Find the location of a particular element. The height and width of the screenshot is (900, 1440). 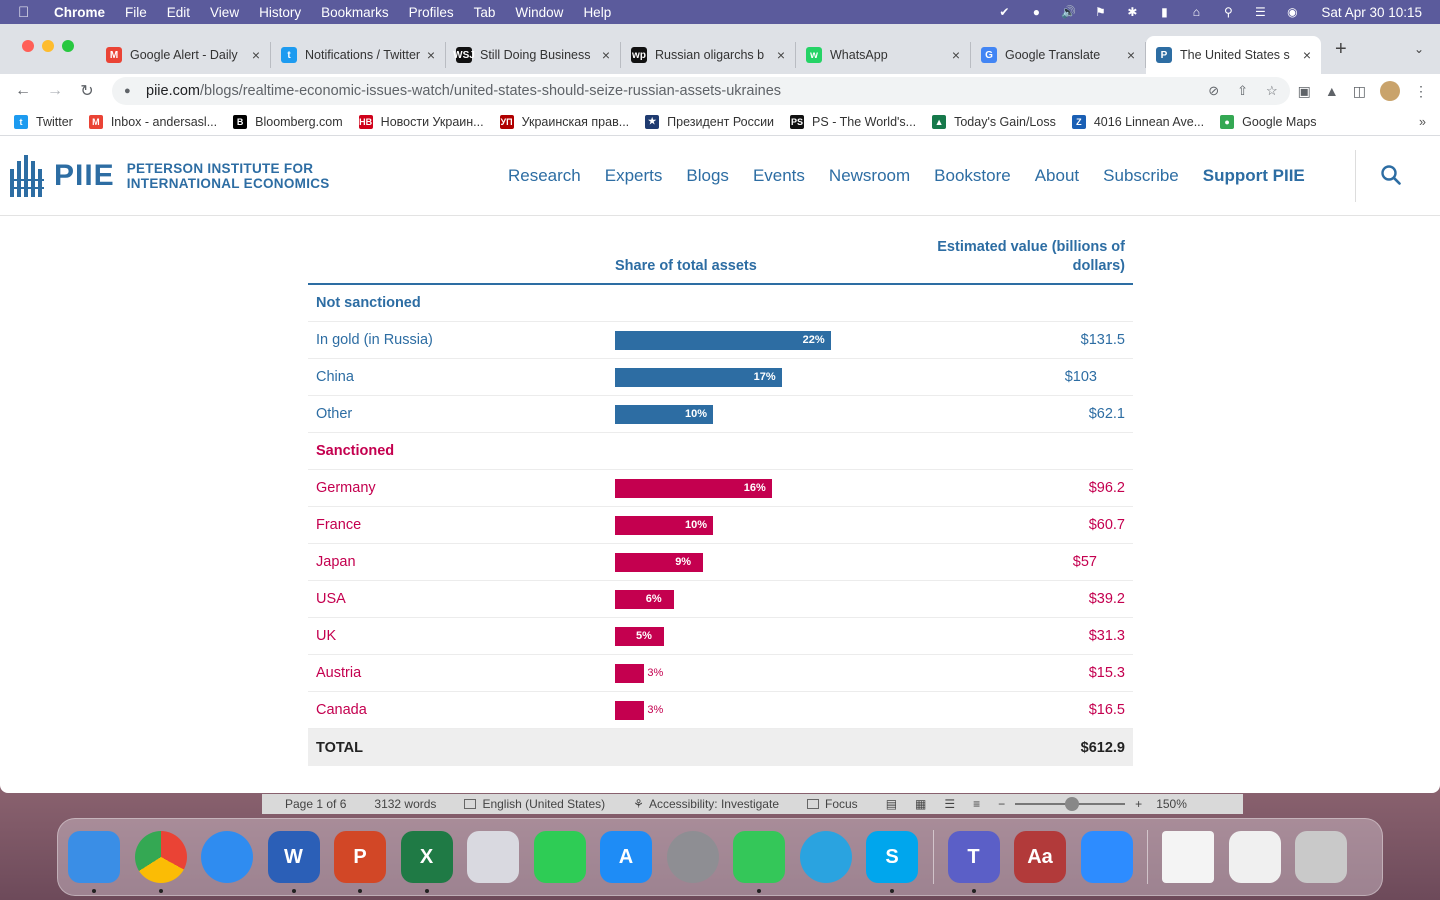

accessibility-label: Accessibility: Investigate is located at coordinates (713, 804).